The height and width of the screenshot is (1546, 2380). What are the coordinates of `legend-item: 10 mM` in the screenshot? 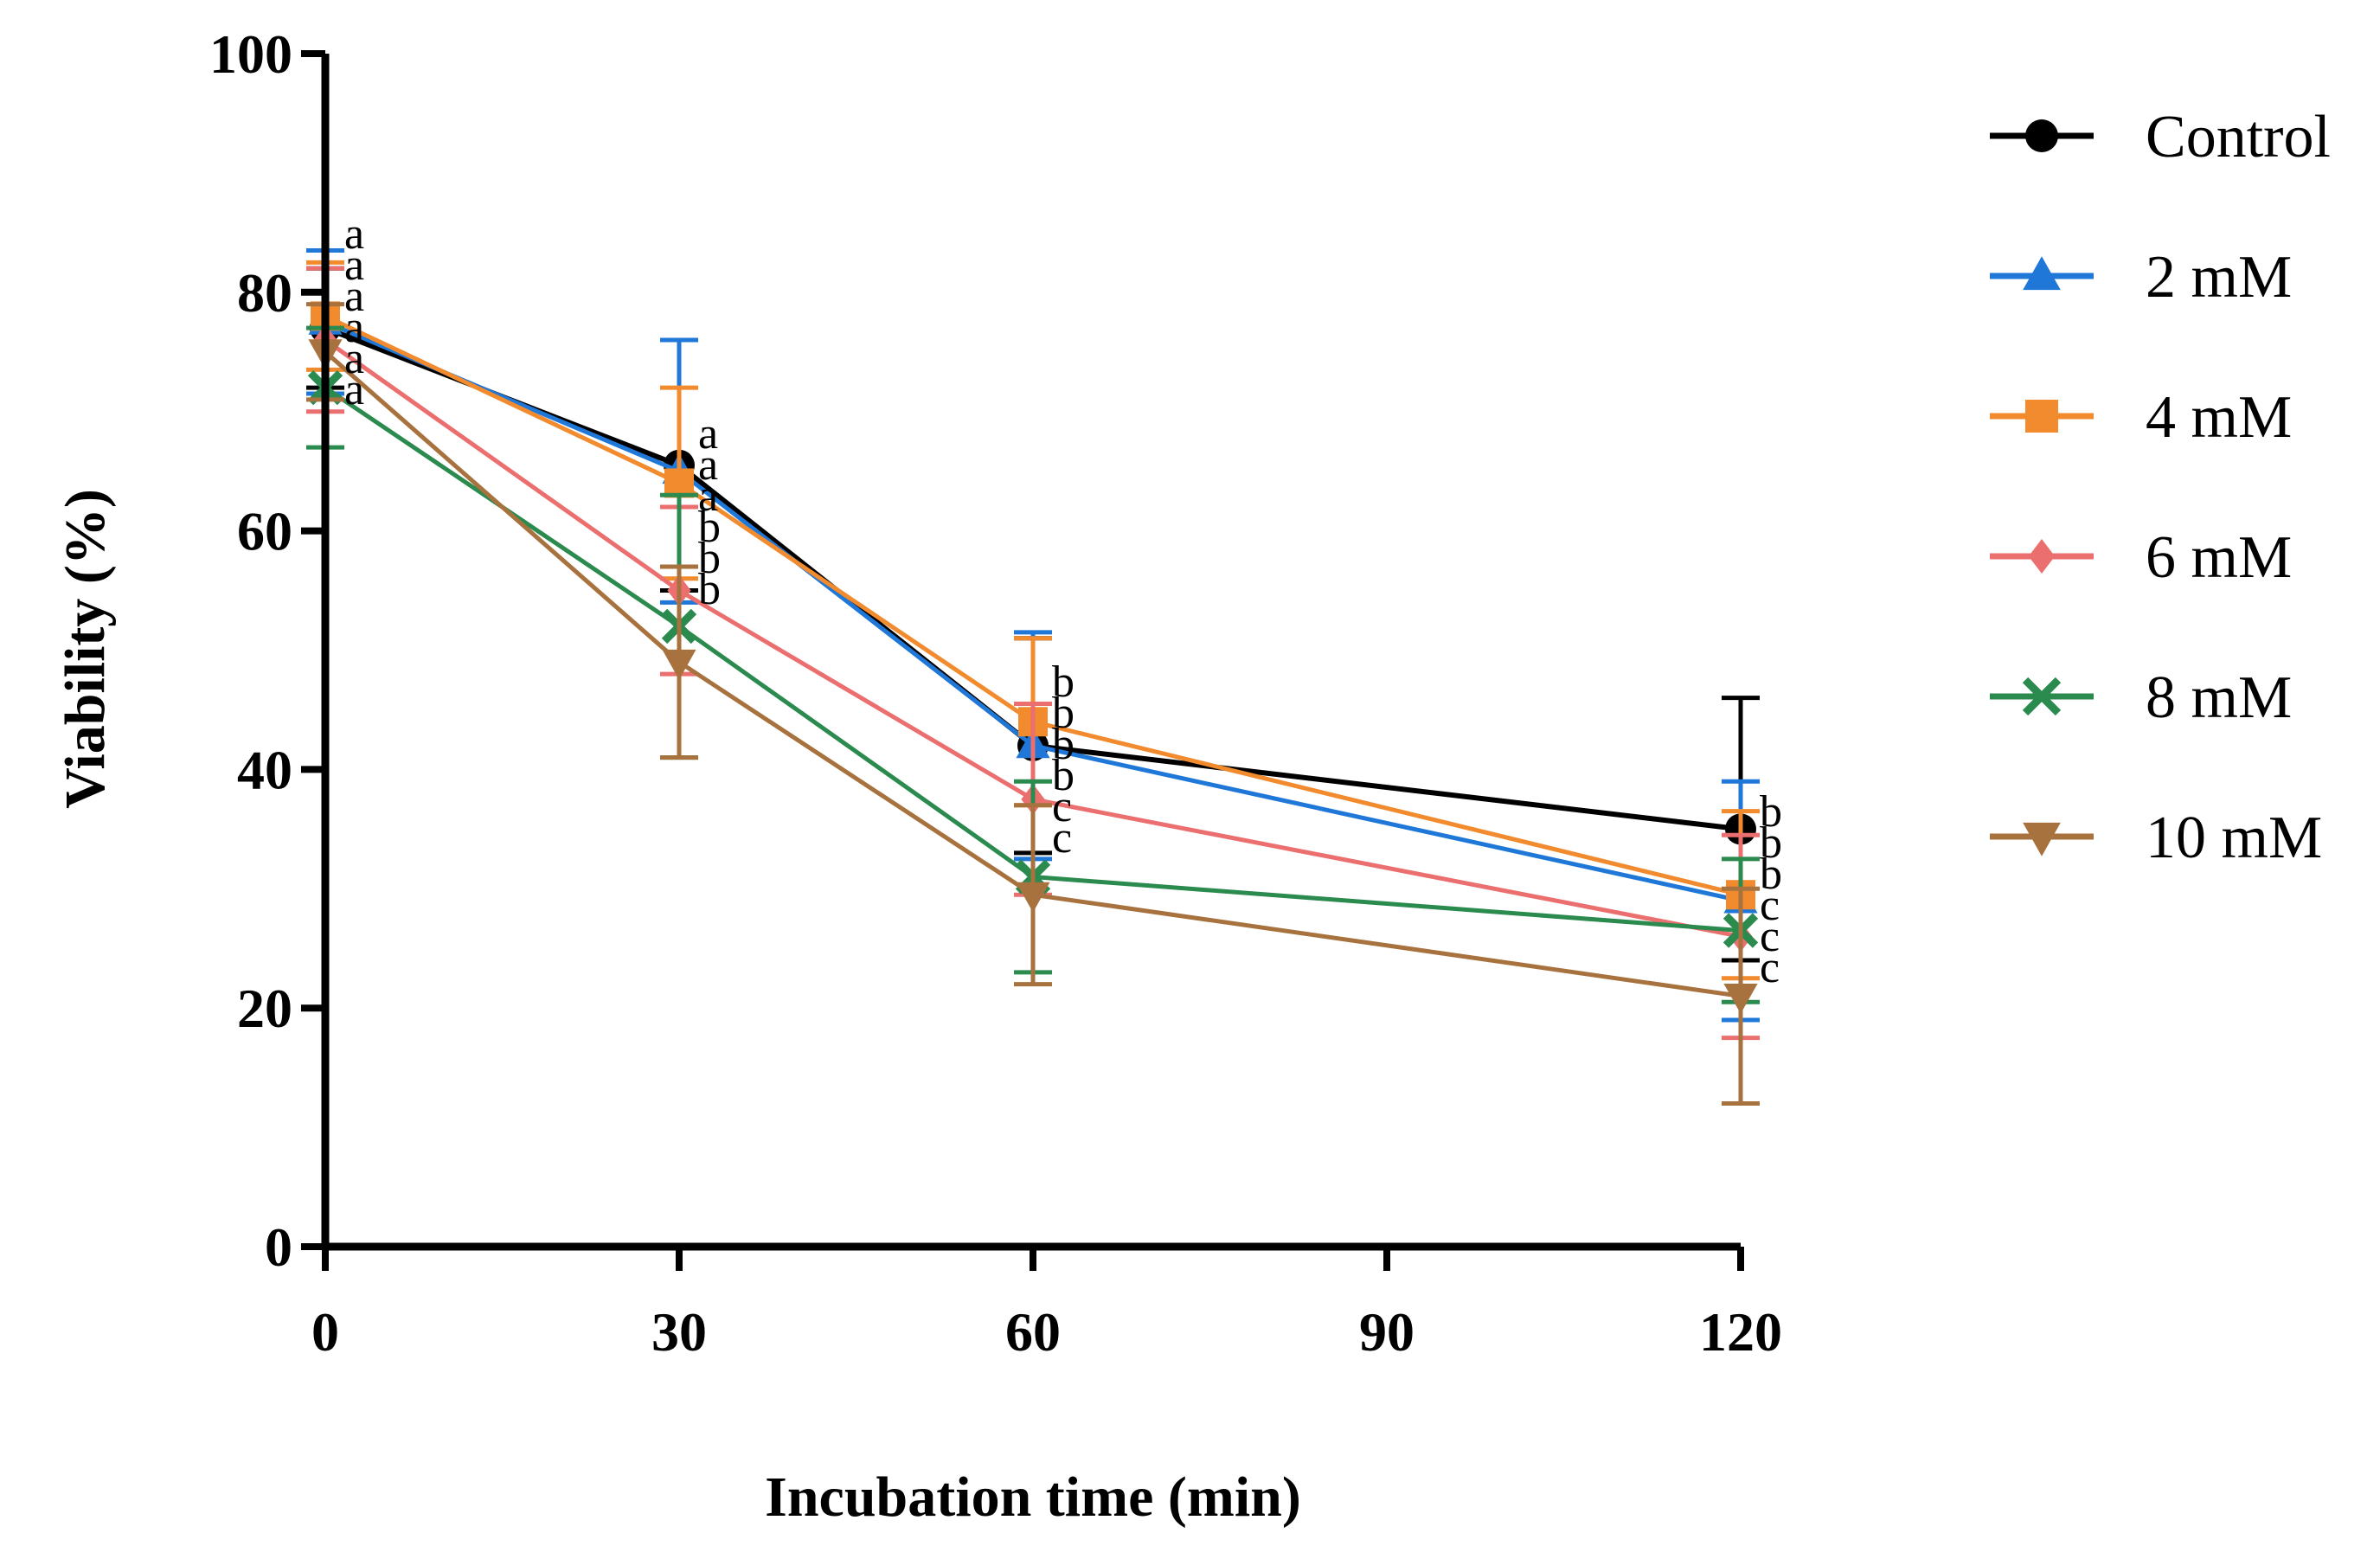 It's located at (2156, 838).